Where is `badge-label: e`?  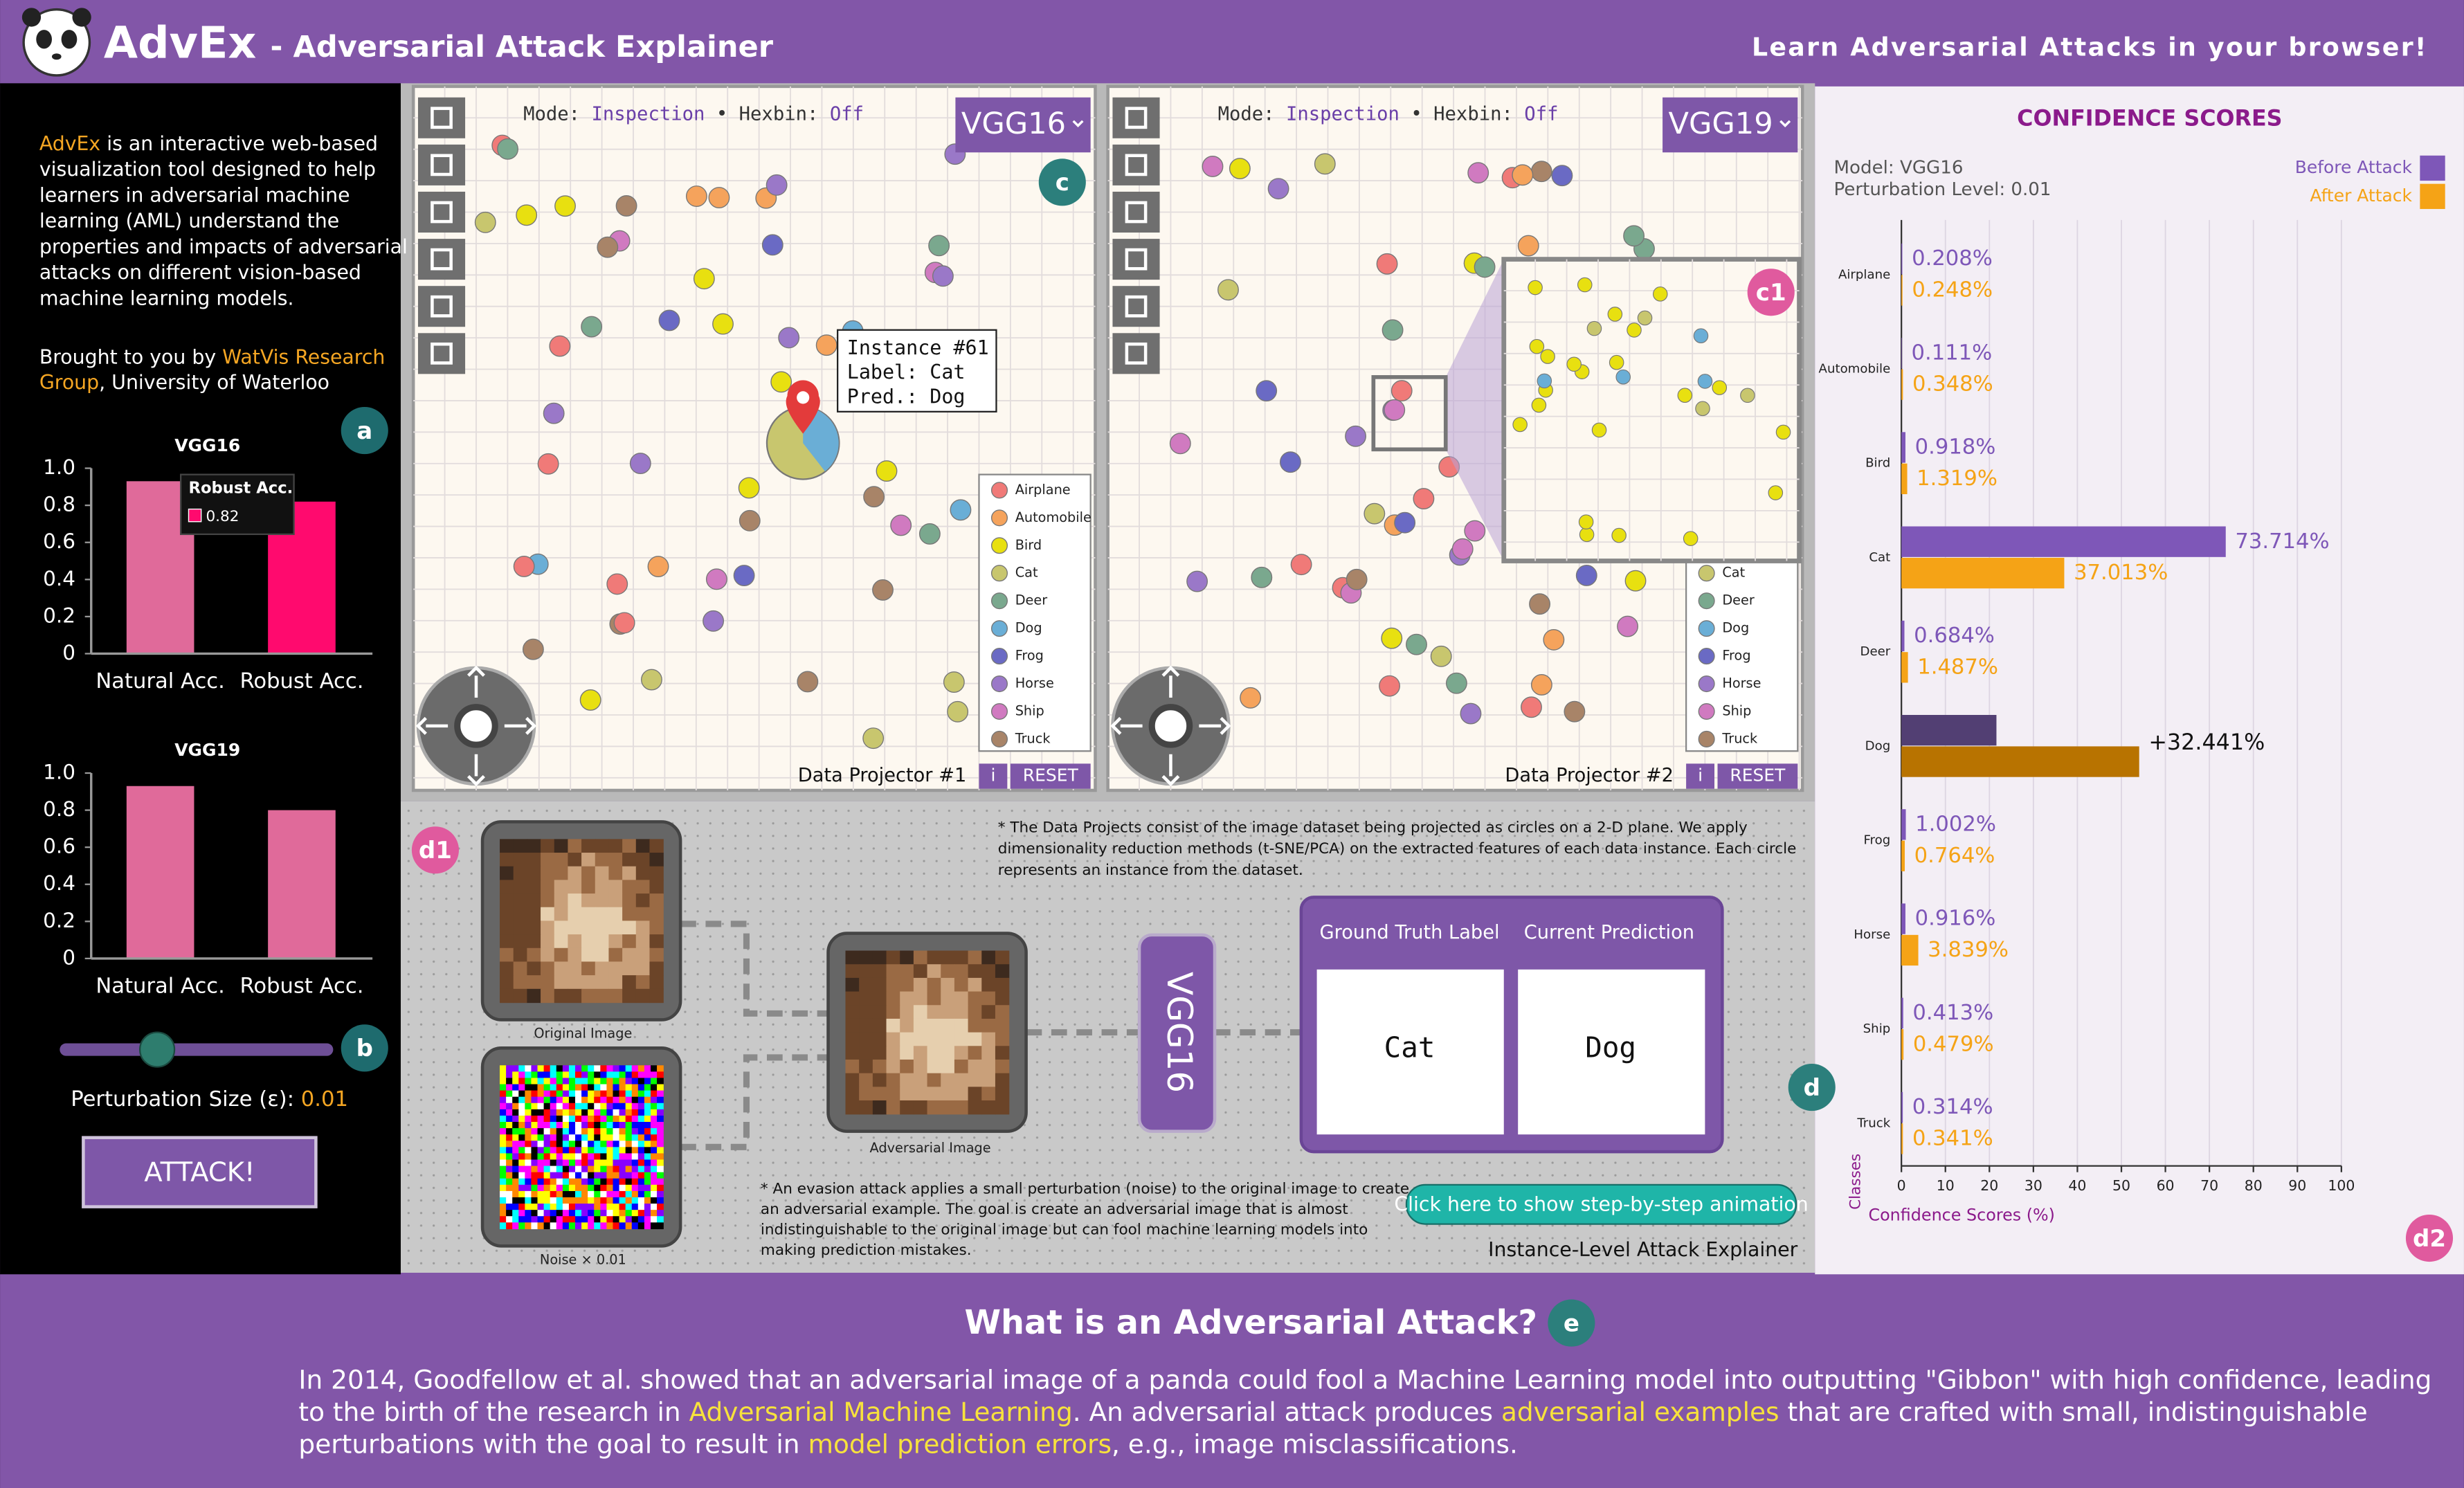
badge-label: e is located at coordinates (1571, 1323).